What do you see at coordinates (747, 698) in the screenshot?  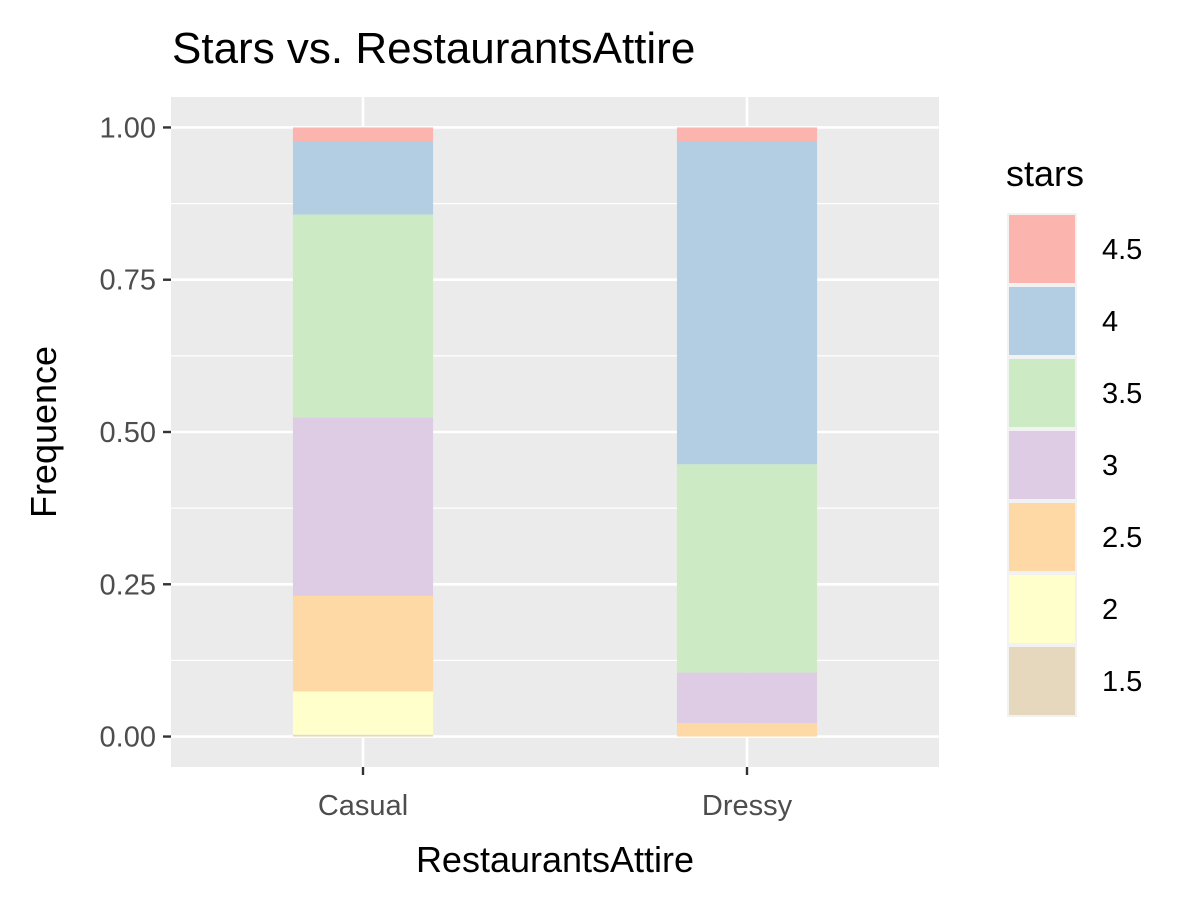 I see `bar-segment-dressy-3: 3` at bounding box center [747, 698].